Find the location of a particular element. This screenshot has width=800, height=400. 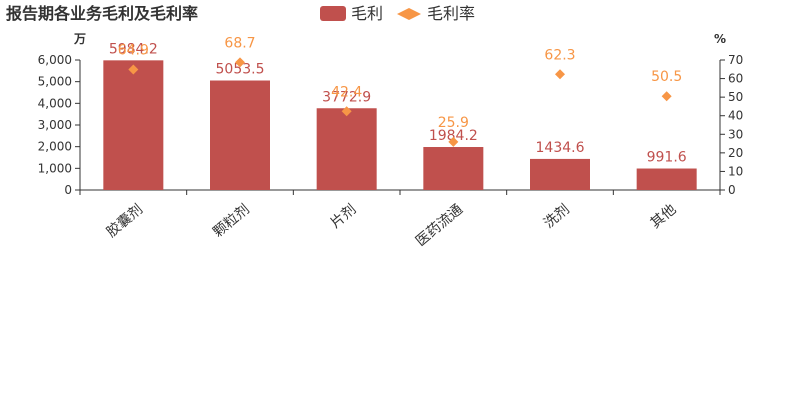

x-axis-category-label: 医药流通 is located at coordinates (439, 225).